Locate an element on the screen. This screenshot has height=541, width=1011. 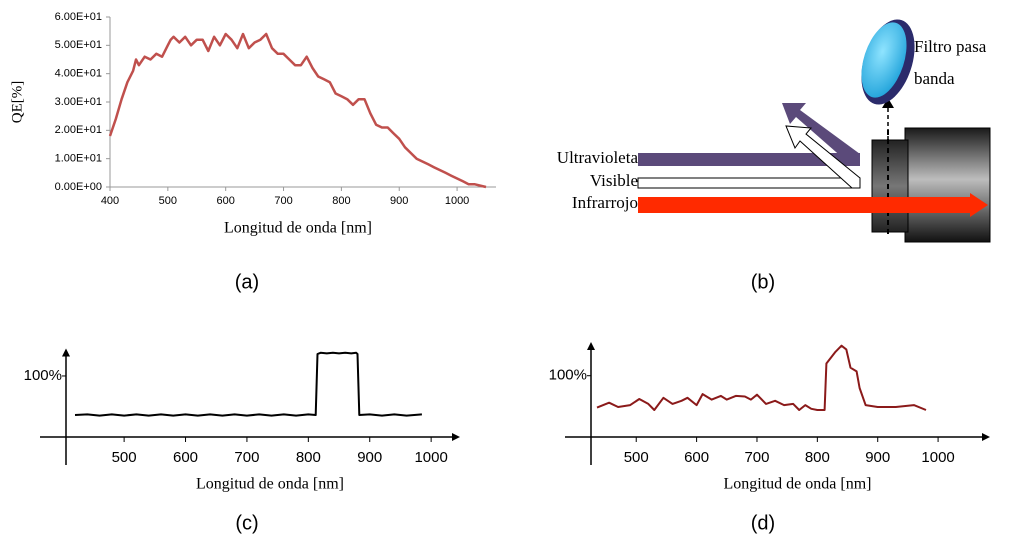
caption: (b) is located at coordinates (763, 282).